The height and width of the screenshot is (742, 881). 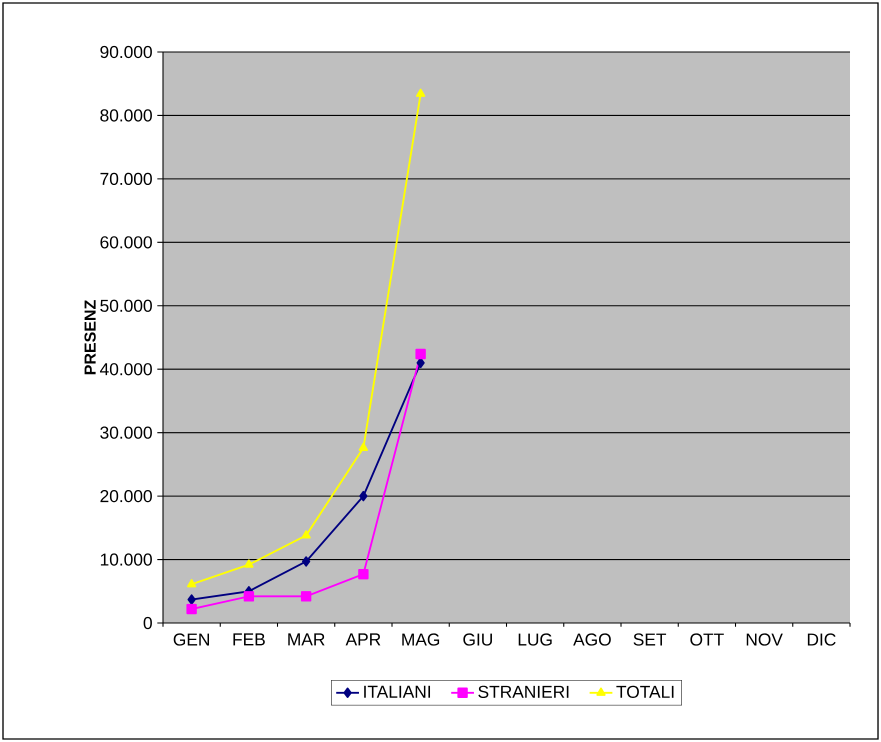 I want to click on y-tick-label: 50.000, so click(x=126, y=306).